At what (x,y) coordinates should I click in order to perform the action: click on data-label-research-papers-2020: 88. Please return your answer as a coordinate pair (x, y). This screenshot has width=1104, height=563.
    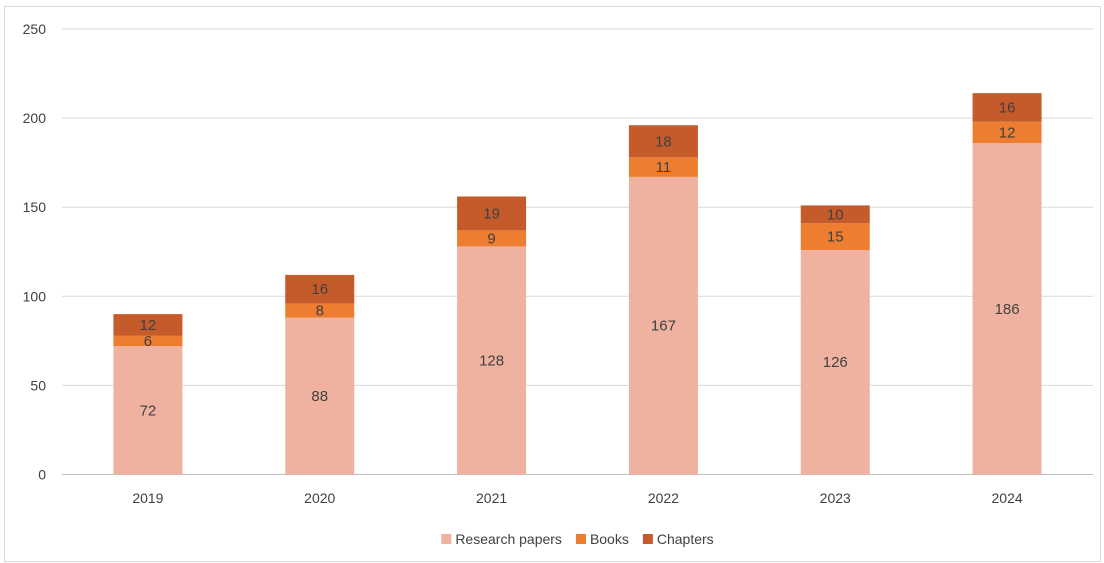
    Looking at the image, I should click on (319, 396).